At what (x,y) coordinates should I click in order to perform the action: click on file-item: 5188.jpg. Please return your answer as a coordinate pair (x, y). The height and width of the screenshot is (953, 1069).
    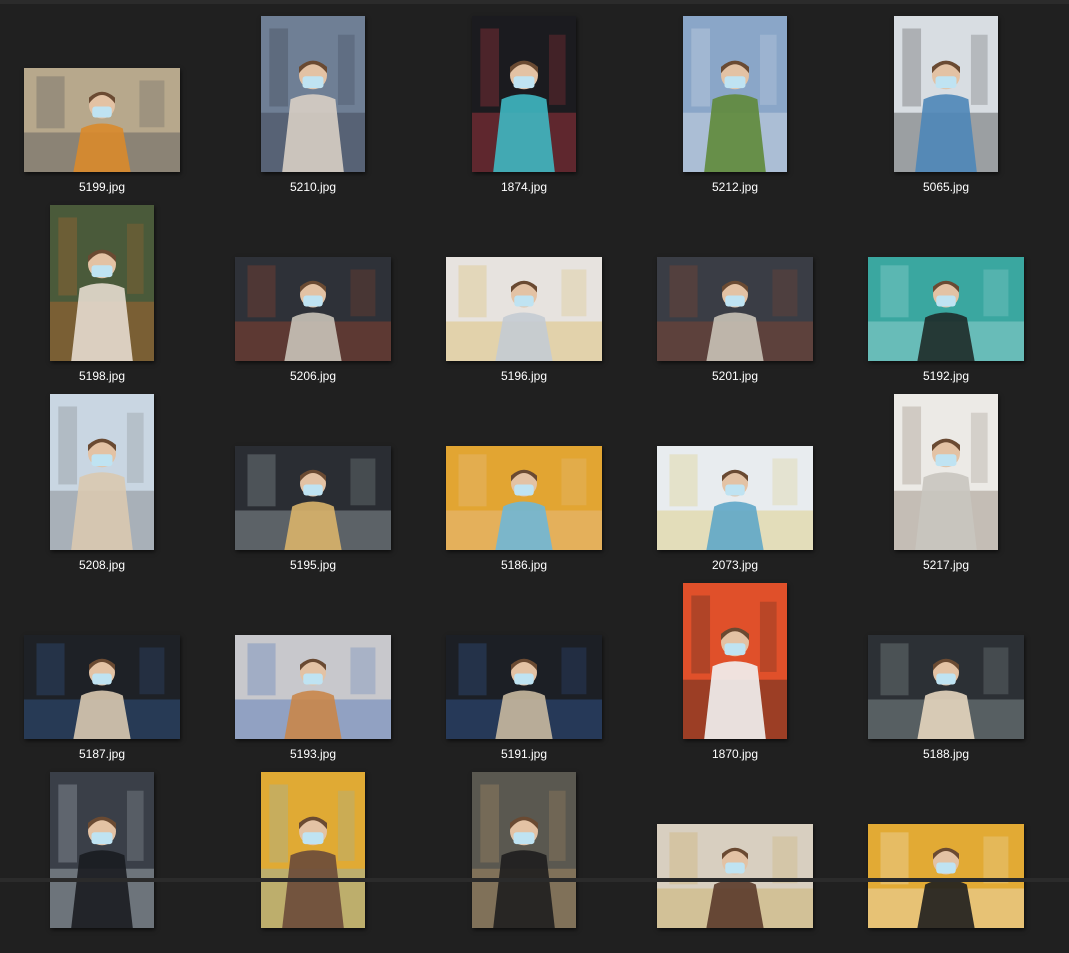
    Looking at the image, I should click on (946, 669).